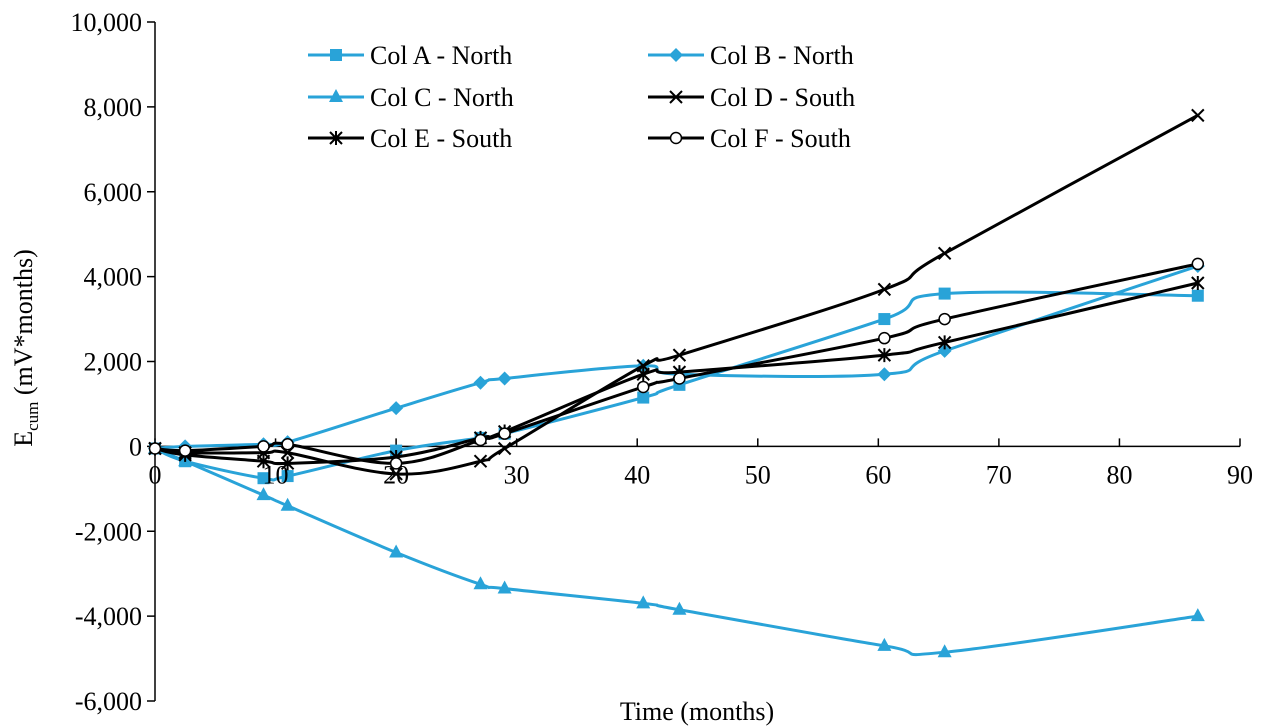 The image size is (1270, 727). I want to click on legend-label: Col B - North, so click(782, 55).